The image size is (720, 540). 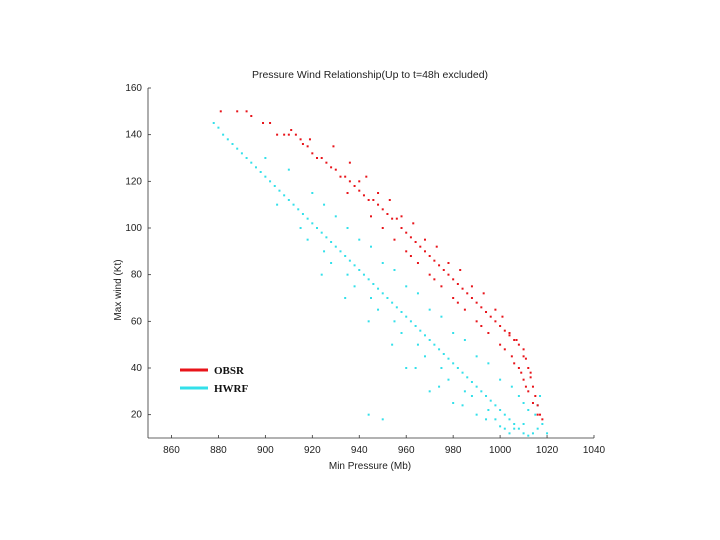 I want to click on legend: OBSR HWRF, so click(x=214, y=380).